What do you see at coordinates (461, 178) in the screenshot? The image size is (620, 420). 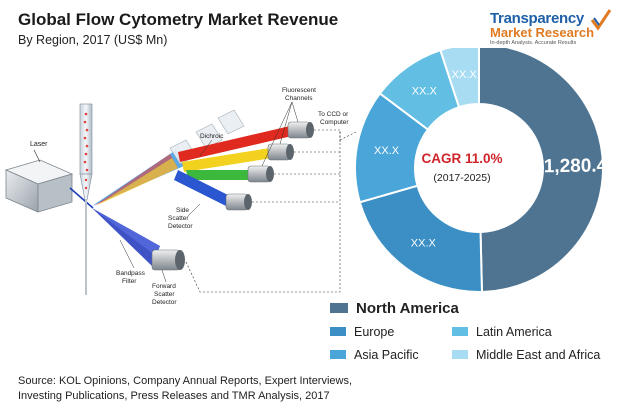 I see `cagr-period: (2017-2025)` at bounding box center [461, 178].